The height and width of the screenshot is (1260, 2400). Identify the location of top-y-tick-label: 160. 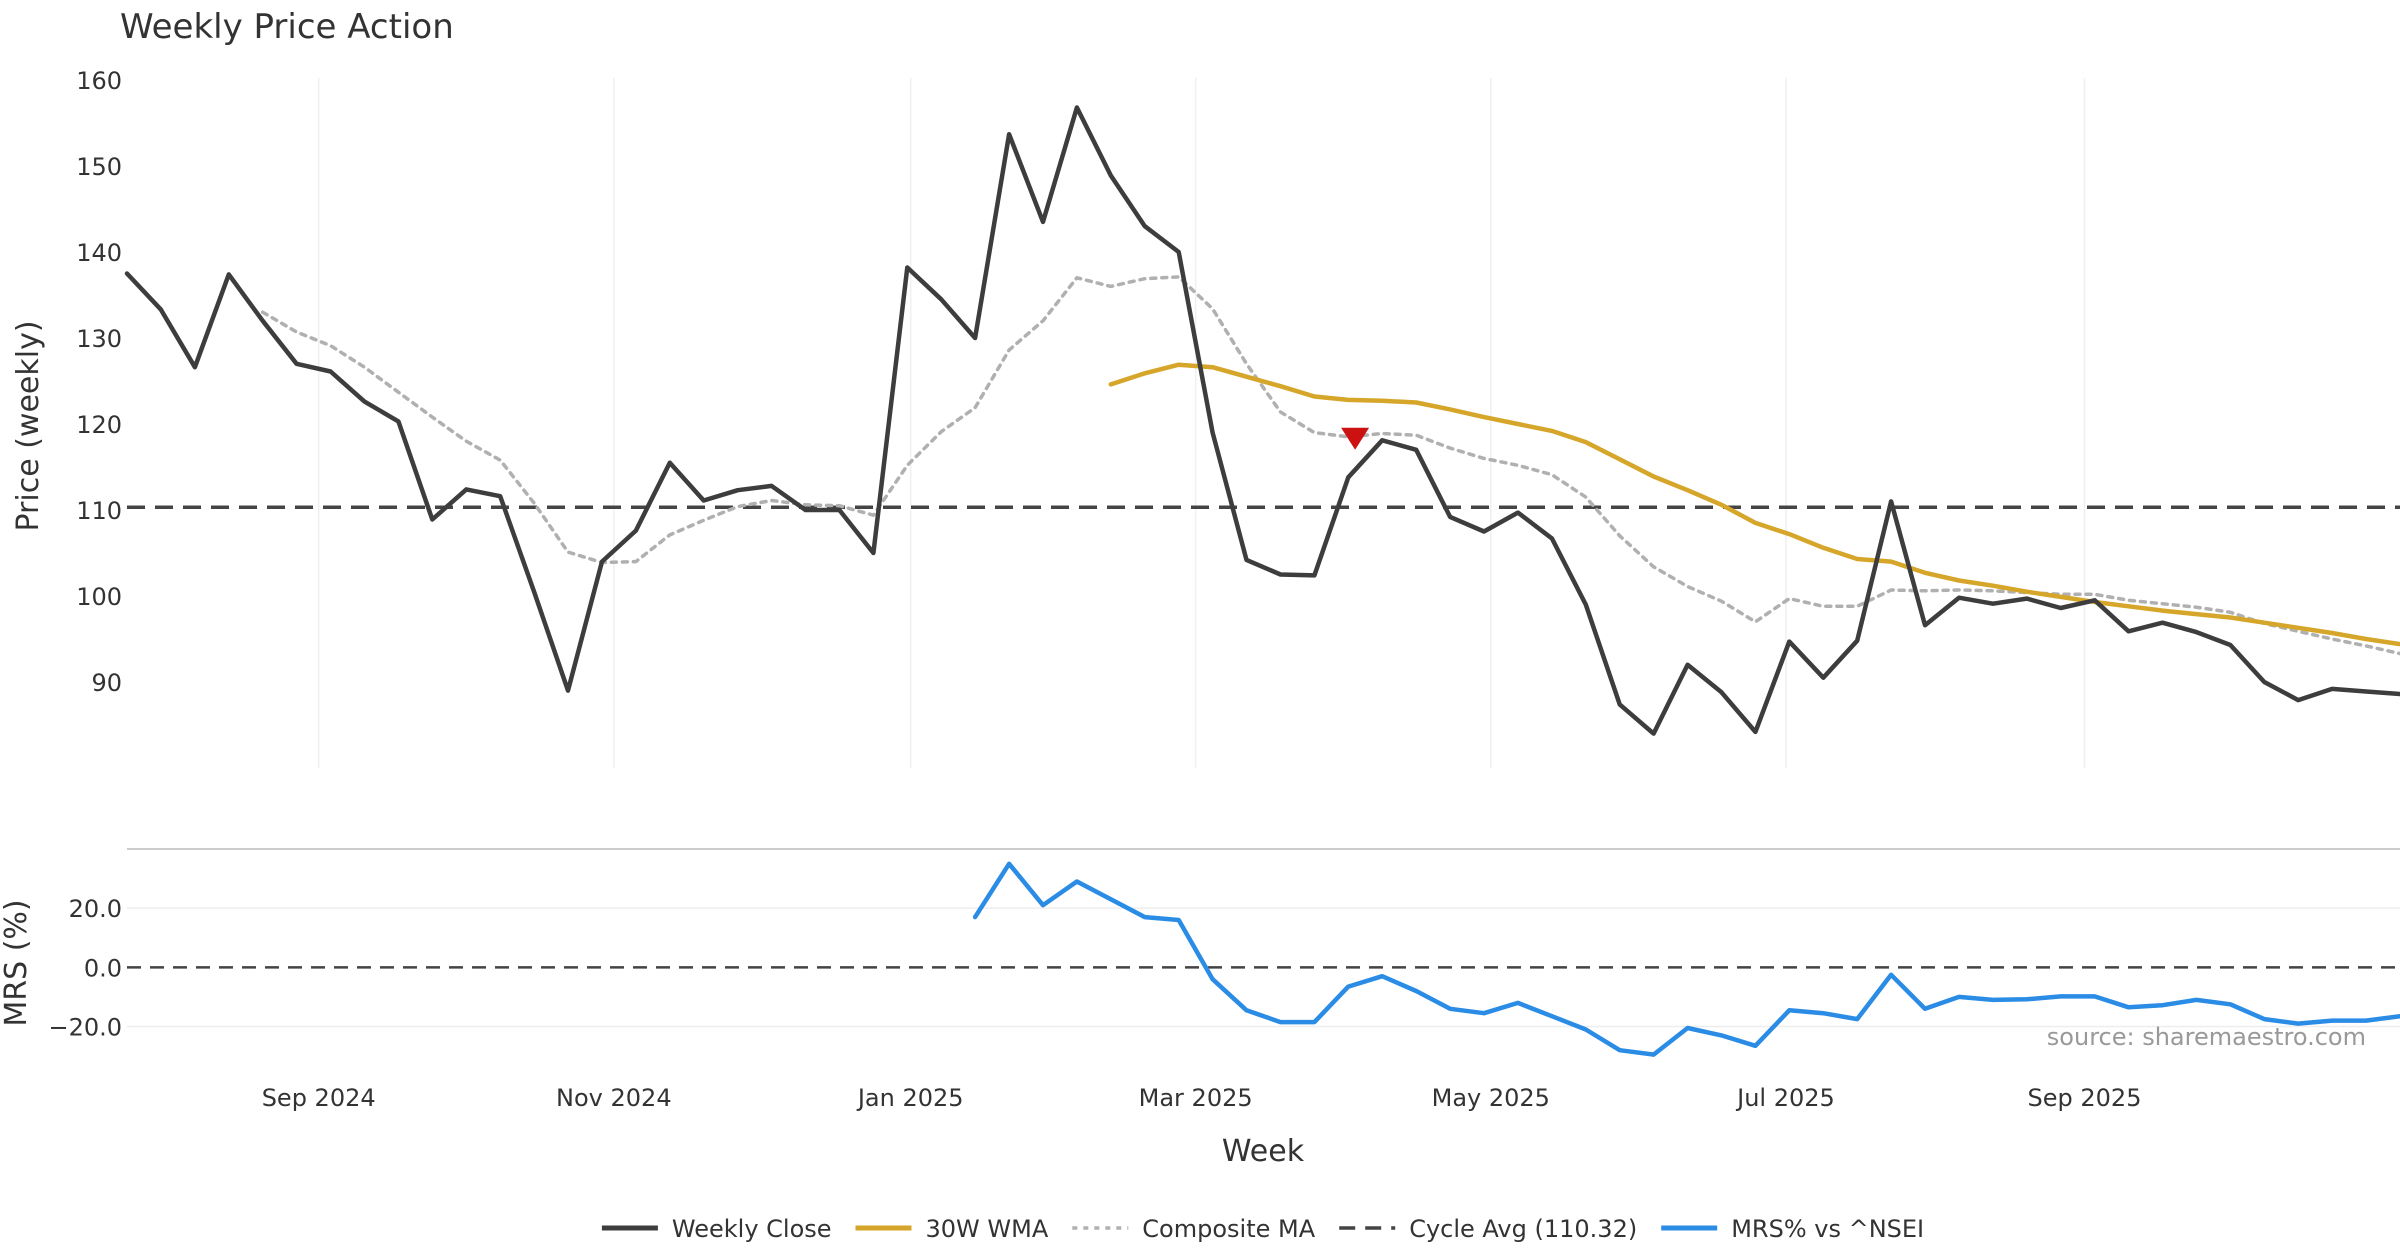
(99, 81).